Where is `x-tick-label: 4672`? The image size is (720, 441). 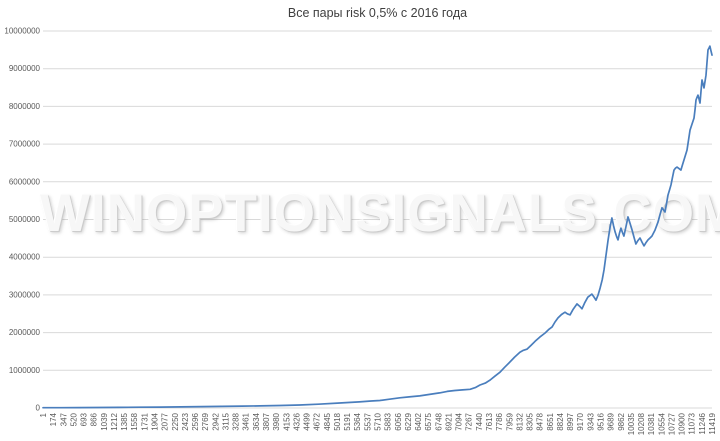
x-tick-label: 4672 is located at coordinates (317, 421).